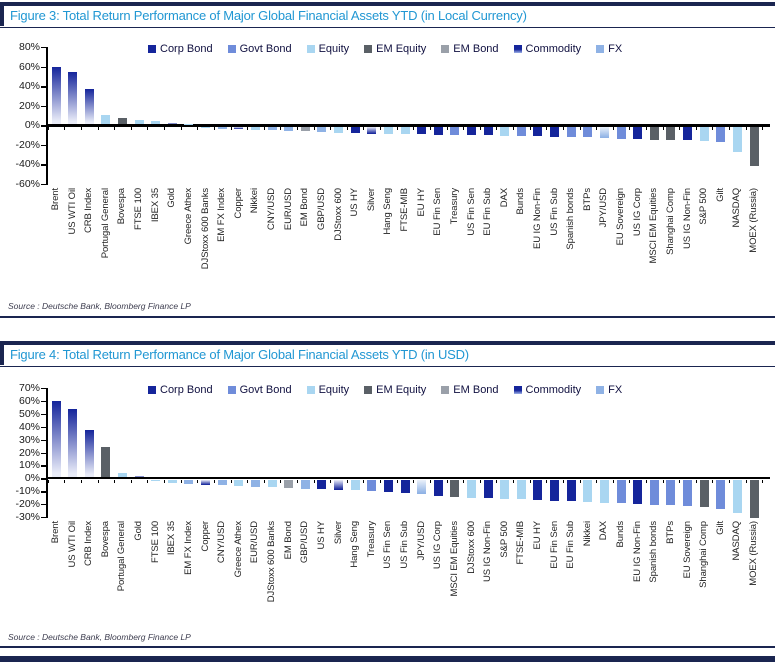 The height and width of the screenshot is (672, 775). I want to click on y-axis-tick-label: -30%, so click(27, 517).